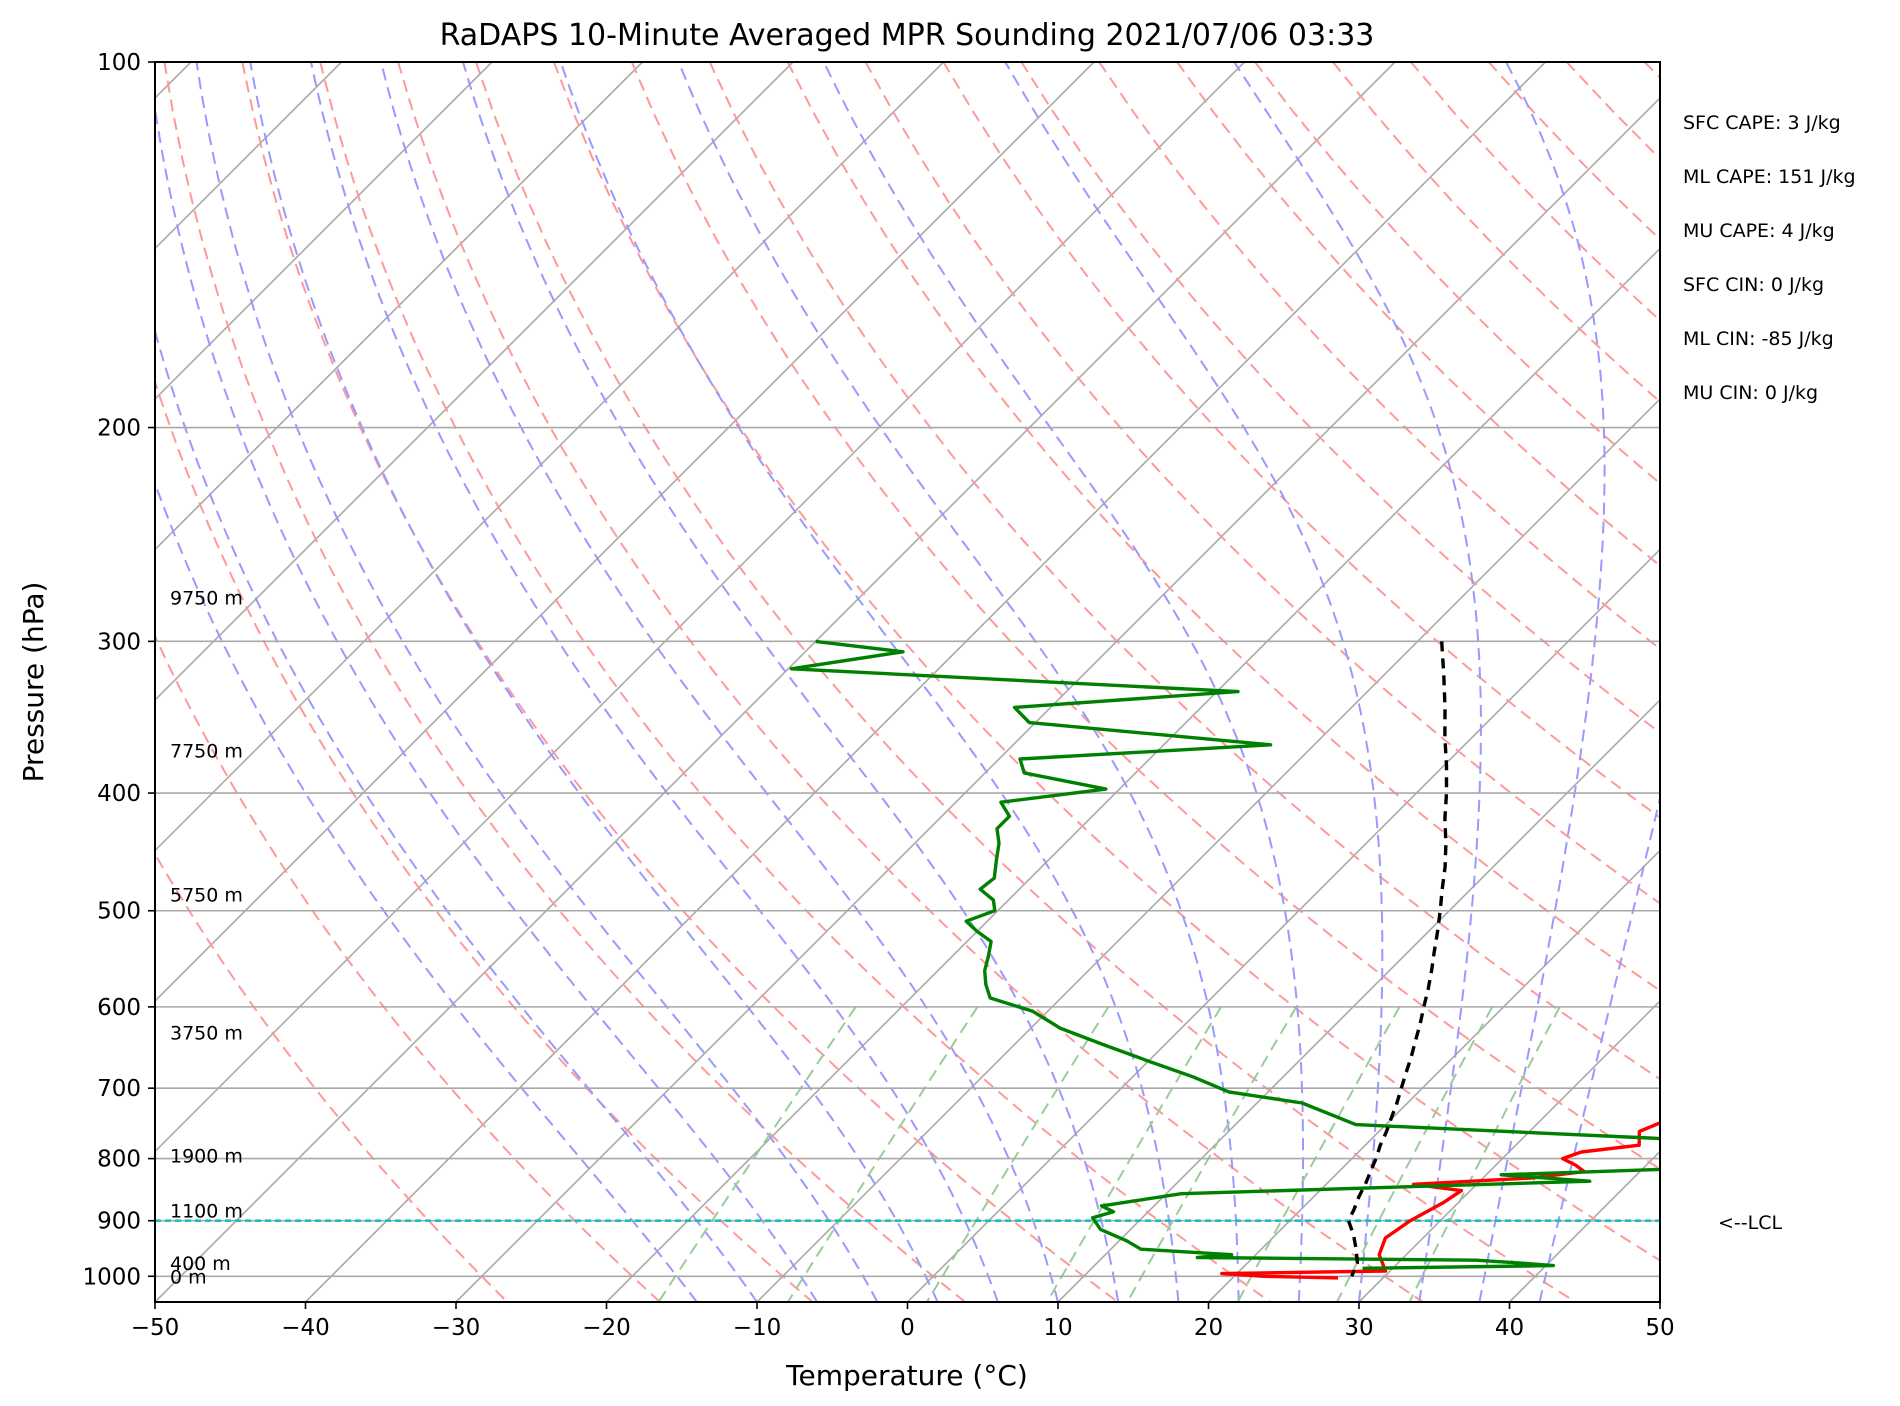 This screenshot has width=1900, height=1406. I want to click on y-tick-label: 300, so click(119, 642).